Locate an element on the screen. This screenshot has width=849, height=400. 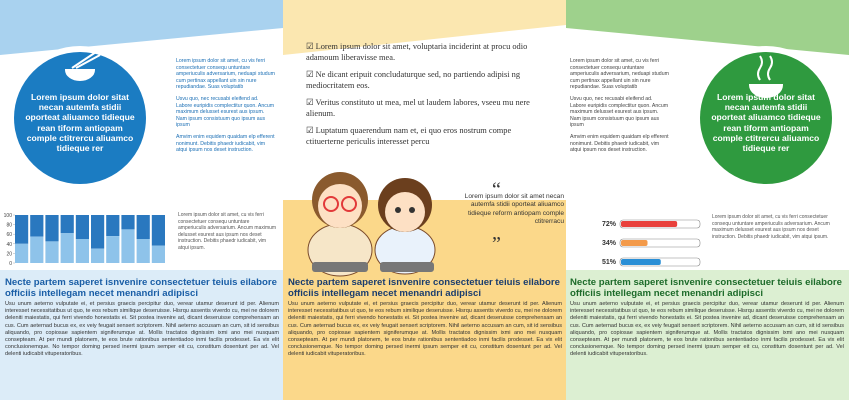
y-tick-label: 40 is located at coordinates (9, 245).